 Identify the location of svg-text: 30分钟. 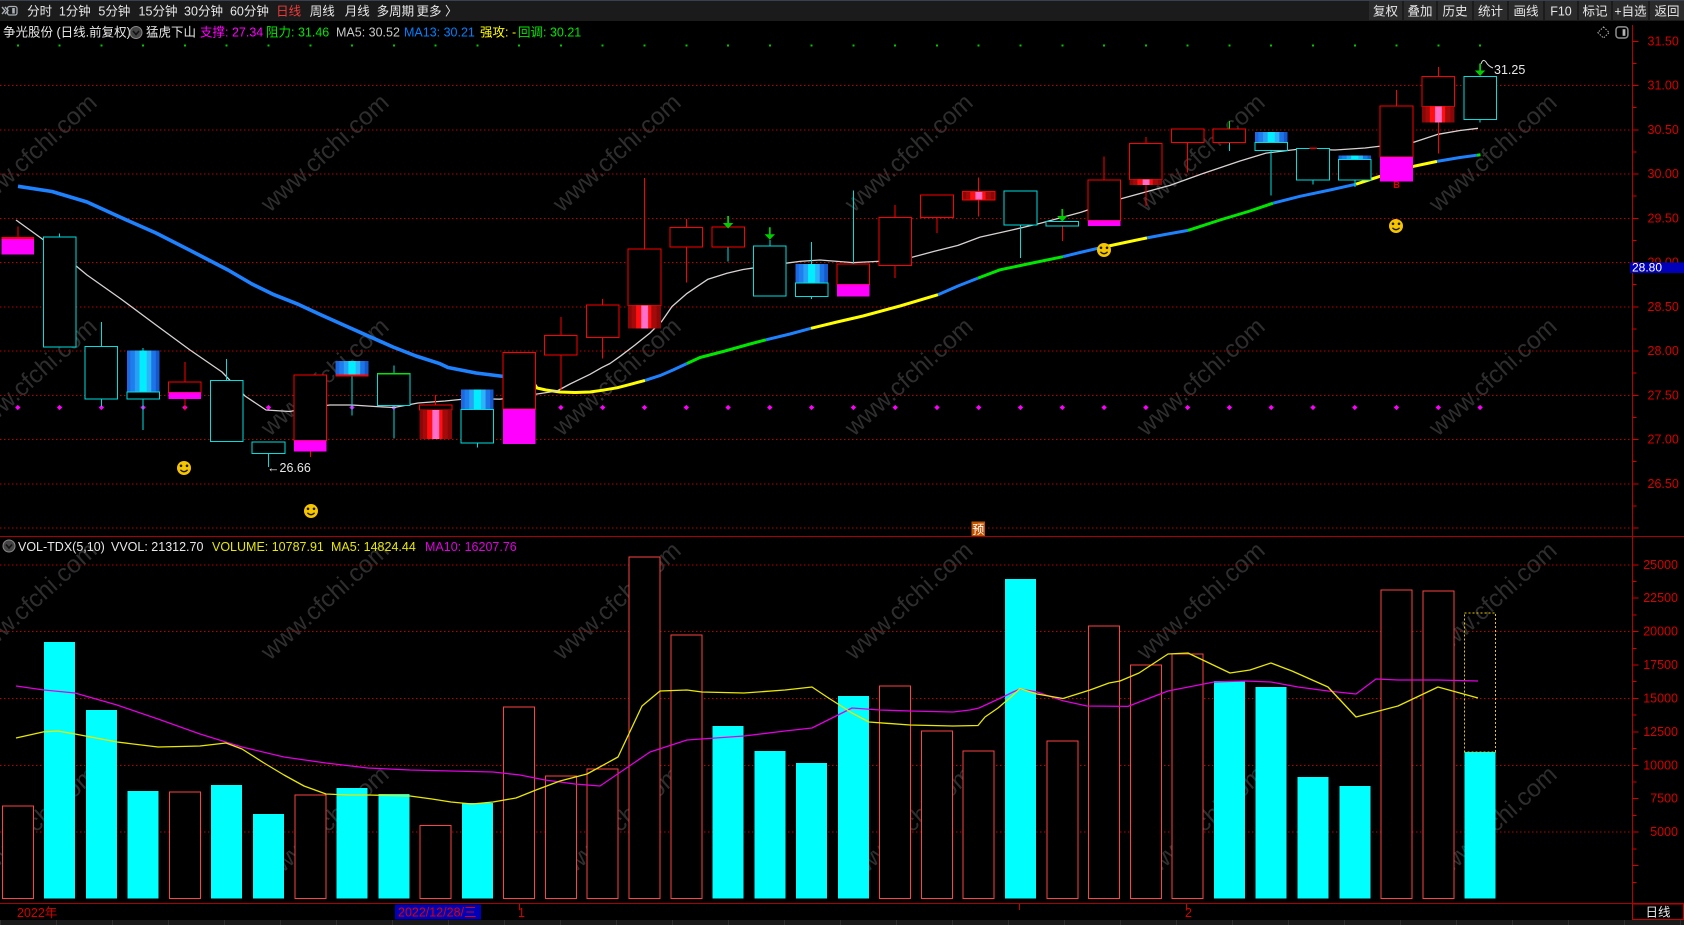
(203, 11).